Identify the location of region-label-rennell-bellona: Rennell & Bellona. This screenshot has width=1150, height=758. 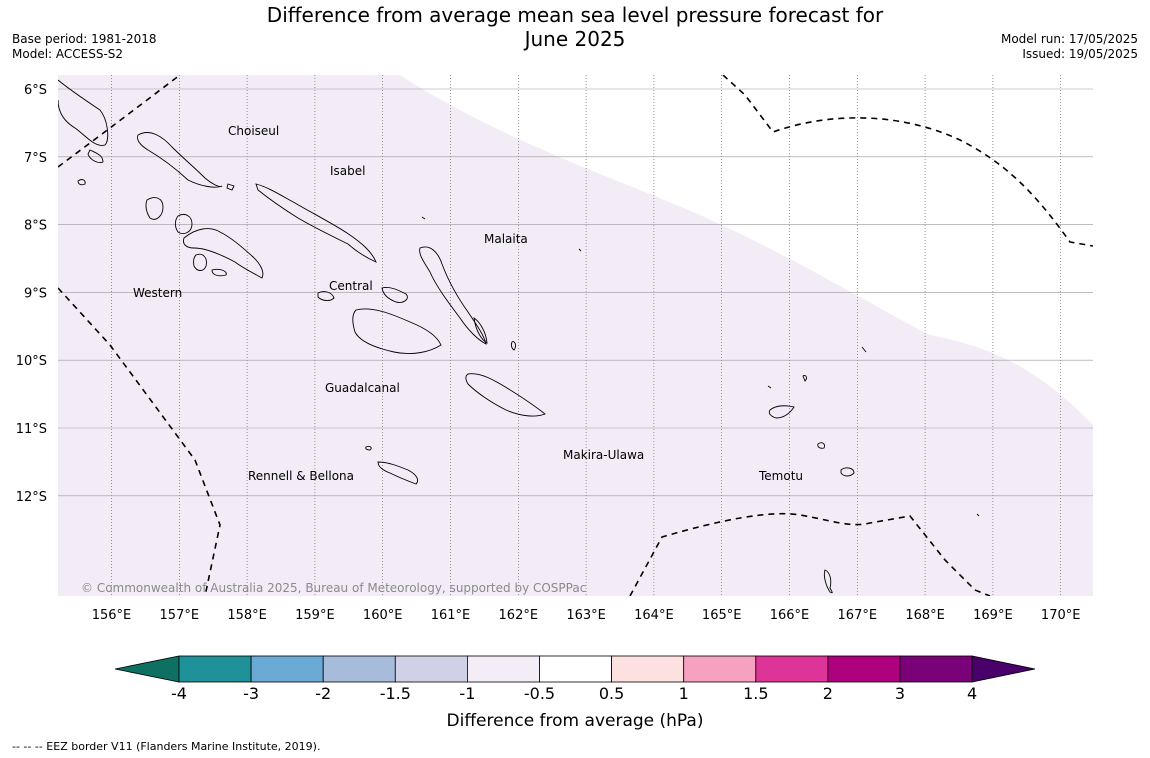
(301, 476).